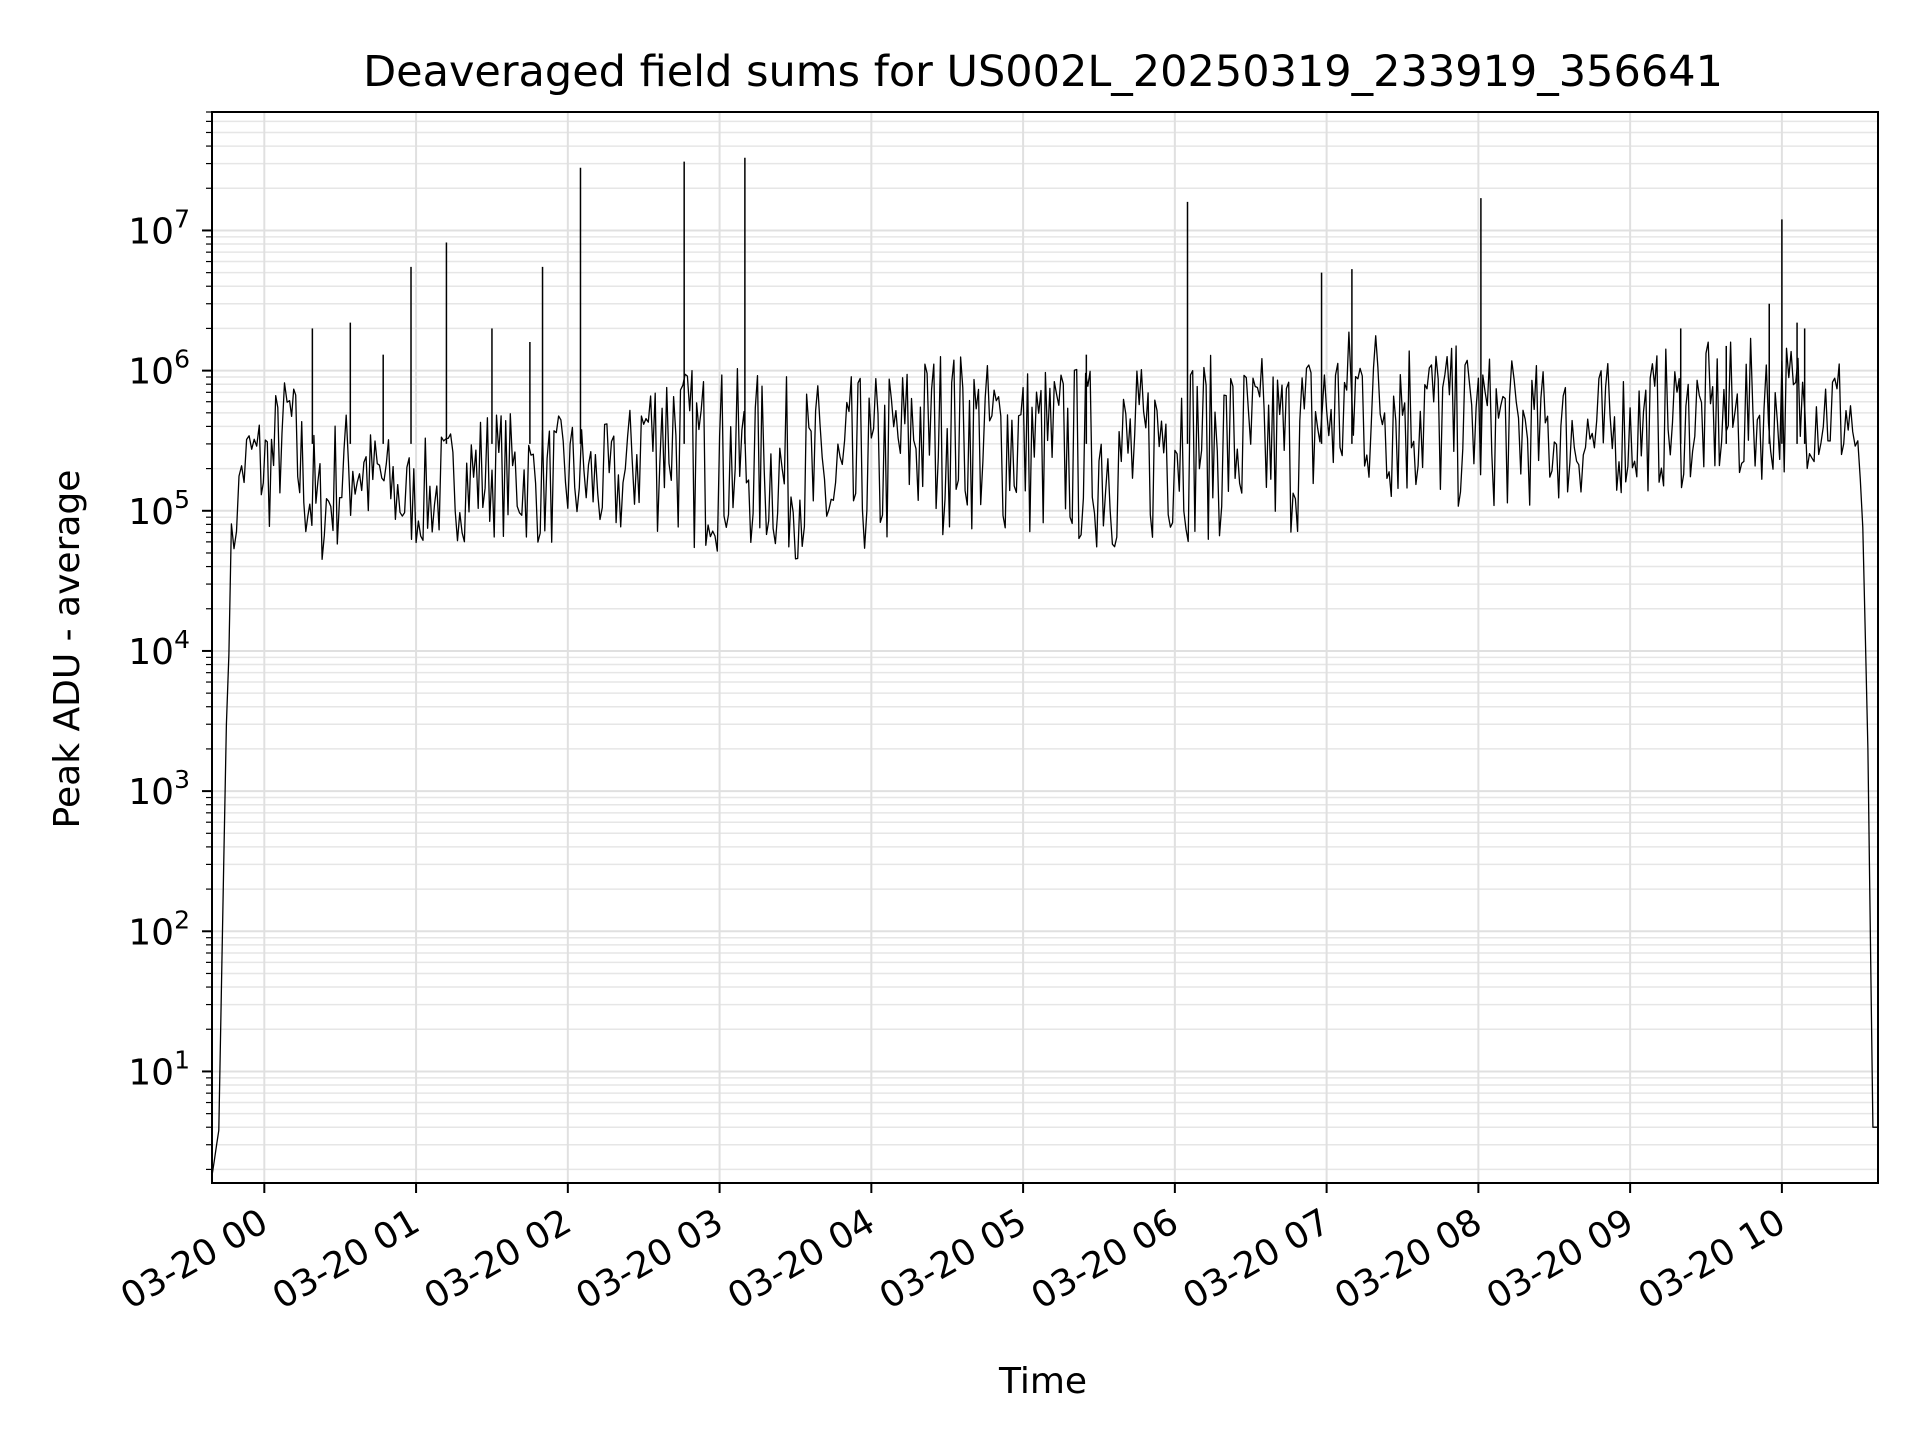 The width and height of the screenshot is (1920, 1440). What do you see at coordinates (67, 649) in the screenshot?
I see `y-axis-label: Peak ADU - average` at bounding box center [67, 649].